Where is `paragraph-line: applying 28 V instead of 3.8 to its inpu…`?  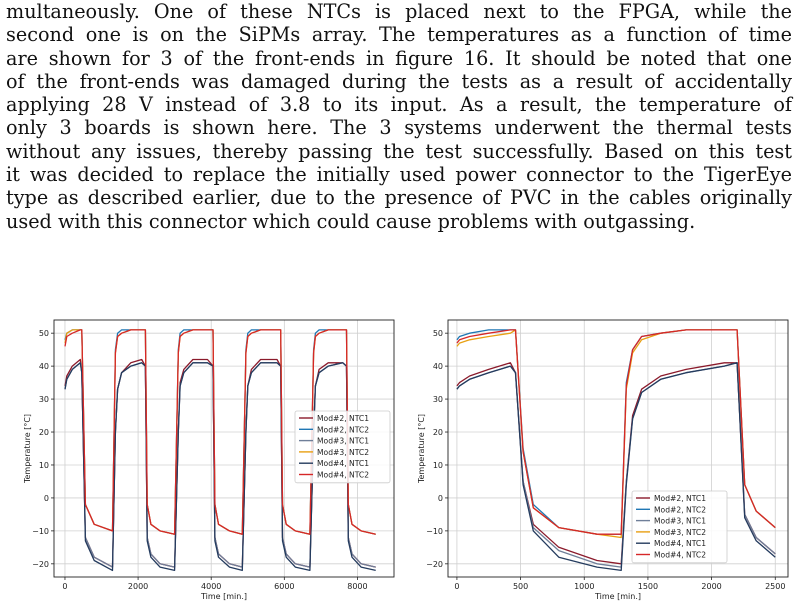
paragraph-line: applying 28 V instead of 3.8 to its inpu… is located at coordinates (399, 105).